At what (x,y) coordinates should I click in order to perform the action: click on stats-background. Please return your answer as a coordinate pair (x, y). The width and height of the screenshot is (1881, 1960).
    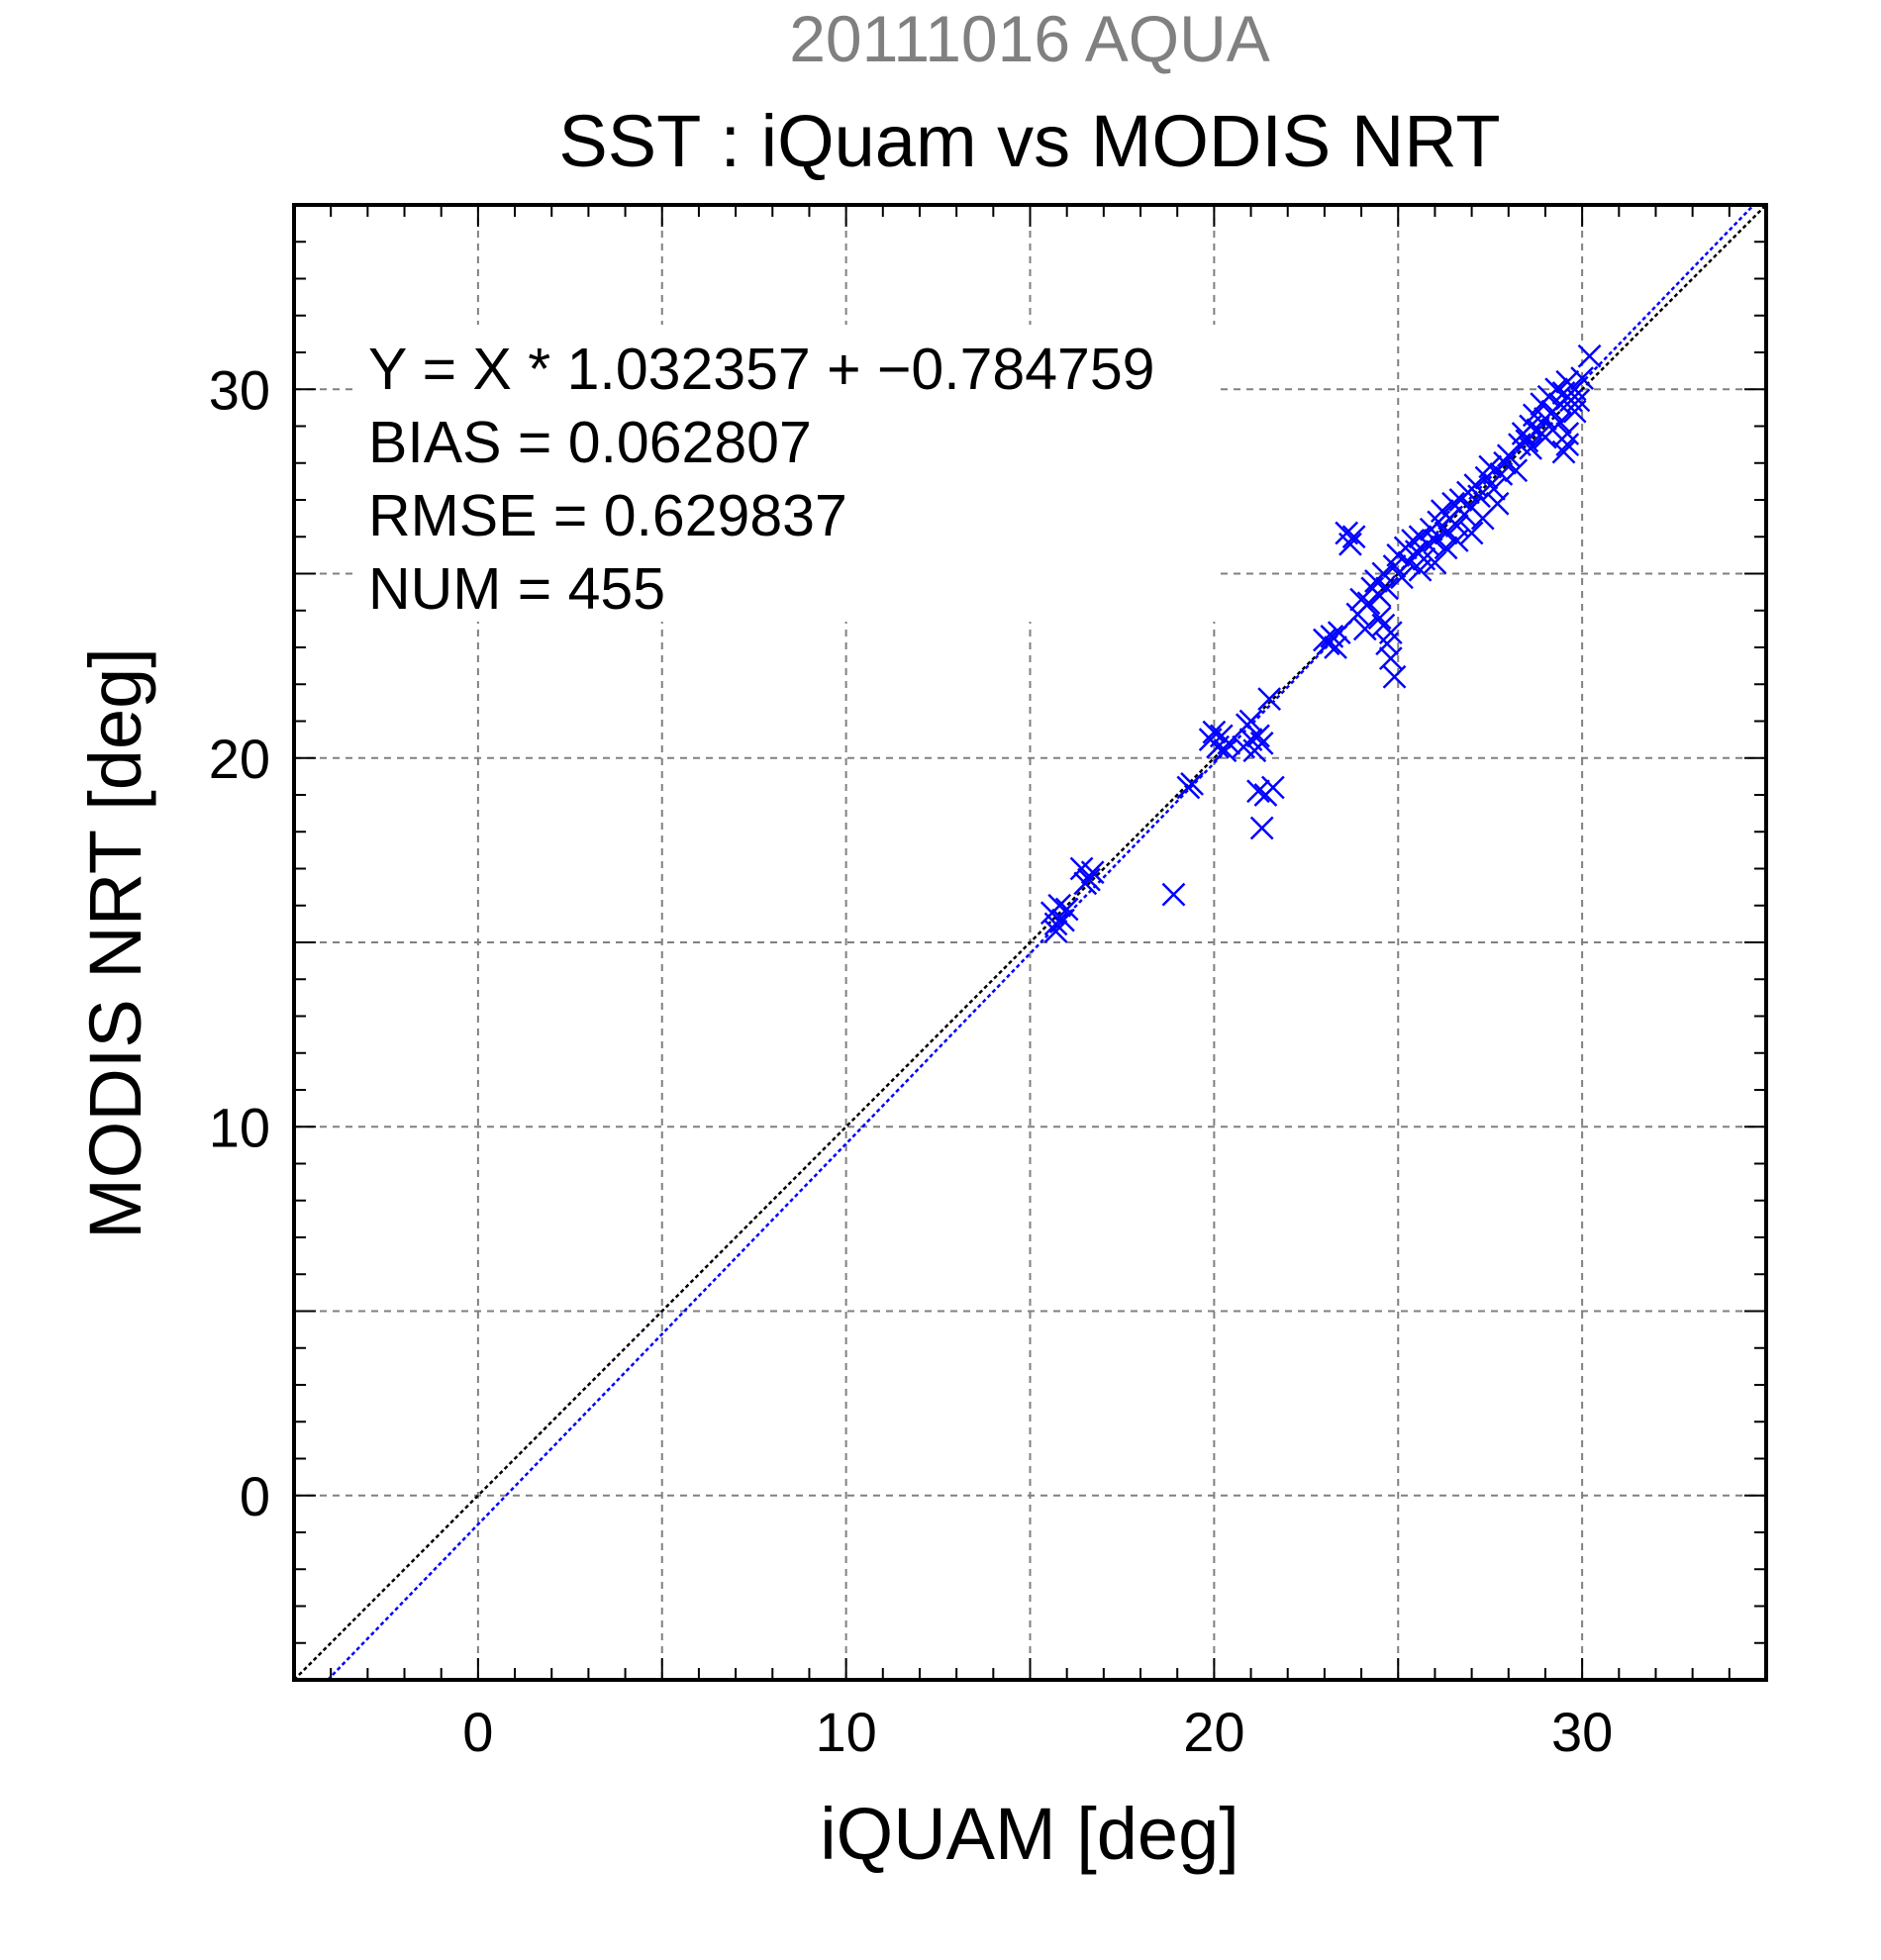
    Looking at the image, I should click on (787, 473).